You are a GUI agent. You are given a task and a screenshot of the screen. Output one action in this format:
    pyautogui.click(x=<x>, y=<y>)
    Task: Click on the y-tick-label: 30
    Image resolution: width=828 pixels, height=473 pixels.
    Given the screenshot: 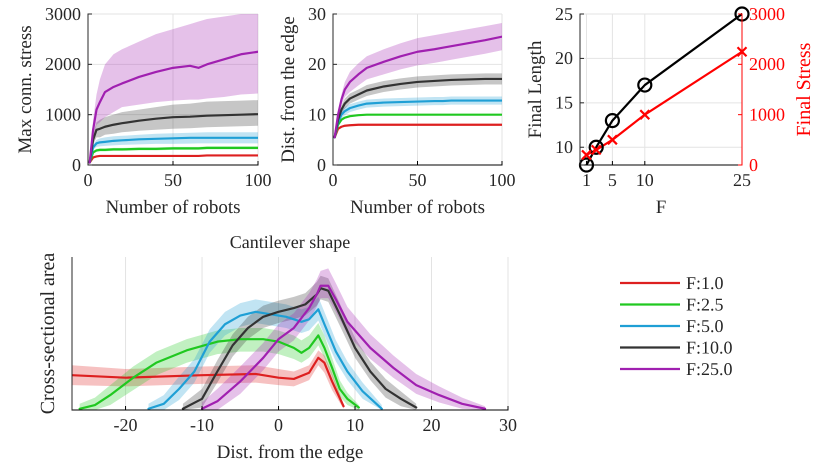 What is the action you would take?
    pyautogui.click(x=317, y=14)
    